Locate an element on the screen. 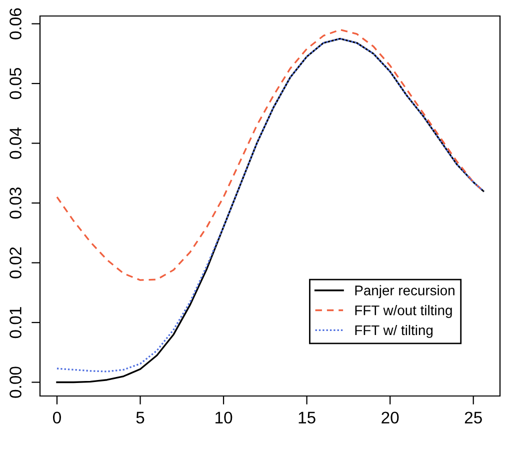 The image size is (508, 456). y-tick-label: 0.03 is located at coordinates (16, 203).